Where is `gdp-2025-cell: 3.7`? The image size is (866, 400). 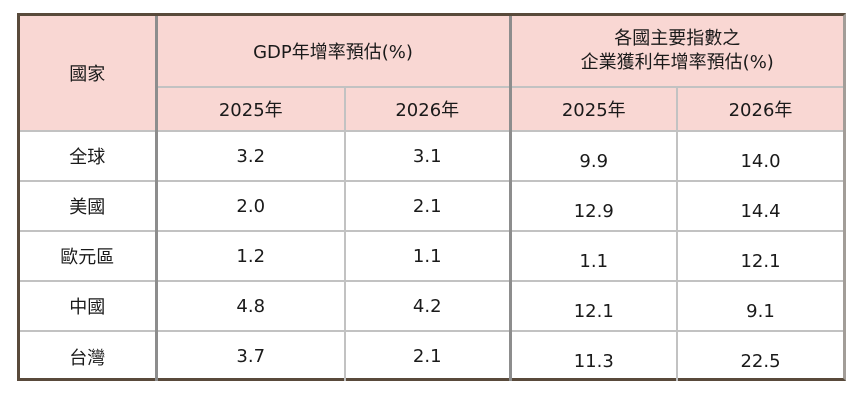 gdp-2025-cell: 3.7 is located at coordinates (250, 355).